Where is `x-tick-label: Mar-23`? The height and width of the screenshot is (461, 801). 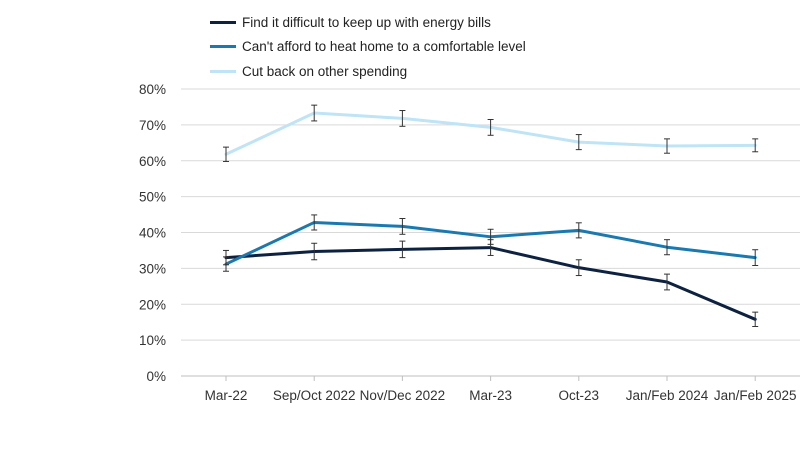
x-tick-label: Mar-23 is located at coordinates (490, 395).